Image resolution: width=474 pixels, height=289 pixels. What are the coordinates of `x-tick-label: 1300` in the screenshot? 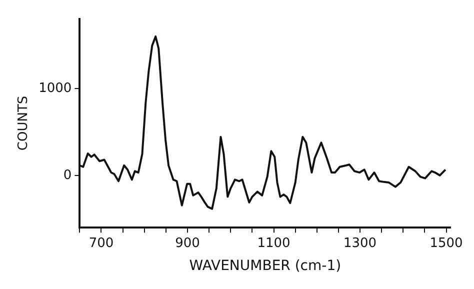 It's located at (360, 243).